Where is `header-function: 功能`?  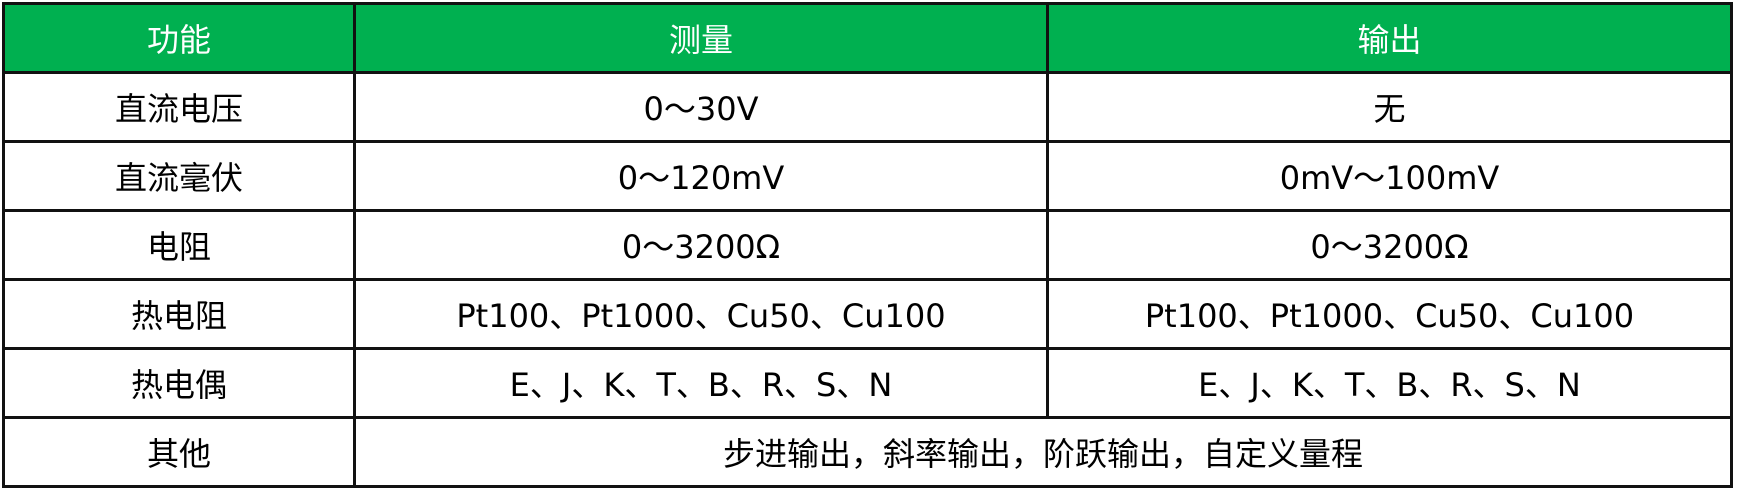 header-function: 功能 is located at coordinates (179, 38).